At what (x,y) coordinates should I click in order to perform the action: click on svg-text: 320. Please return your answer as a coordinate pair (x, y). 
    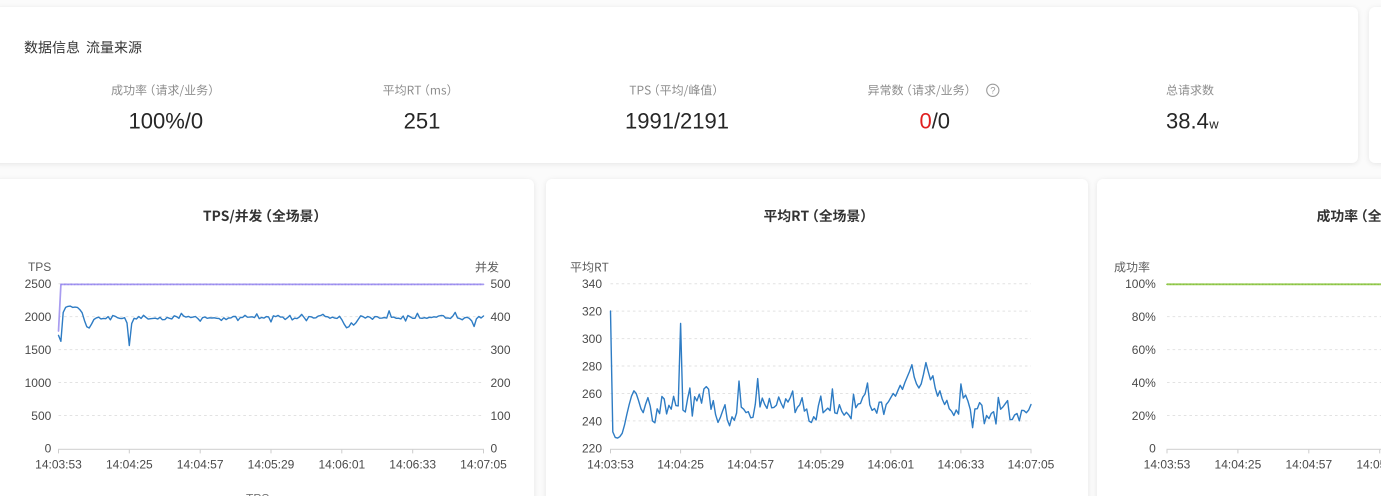
    Looking at the image, I should click on (592, 311).